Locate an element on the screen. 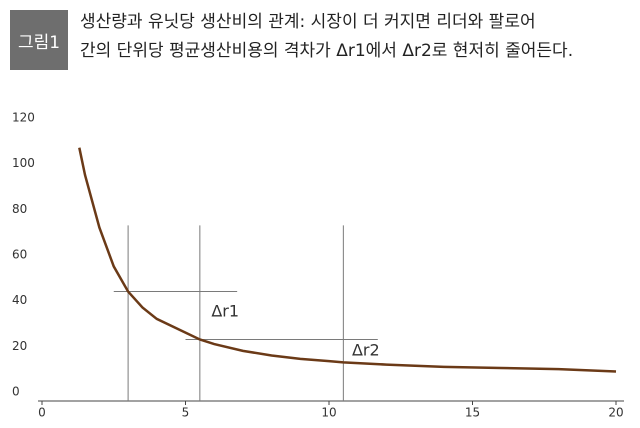  y-tick-label: 80 is located at coordinates (19, 209).